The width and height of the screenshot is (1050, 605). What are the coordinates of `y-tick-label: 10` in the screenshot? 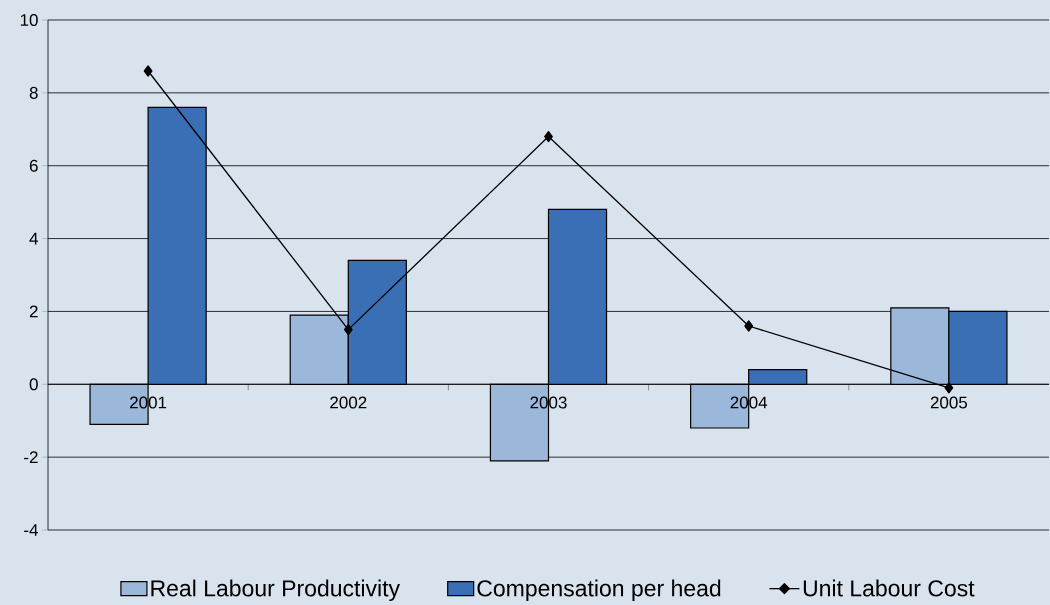 It's located at (29, 20).